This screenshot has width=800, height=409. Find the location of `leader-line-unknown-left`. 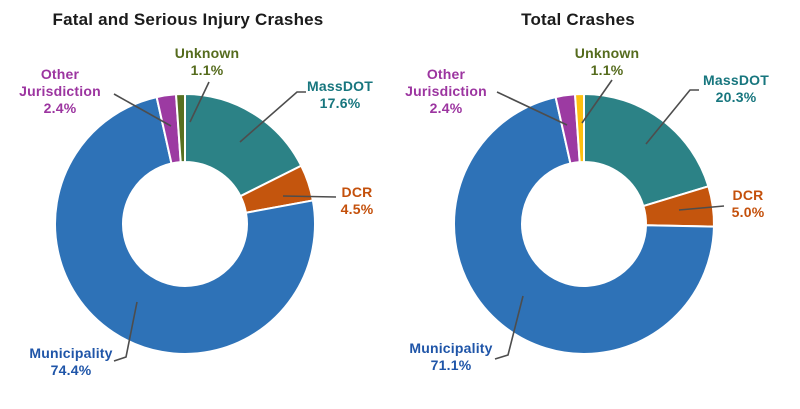

leader-line-unknown-left is located at coordinates (199, 102).